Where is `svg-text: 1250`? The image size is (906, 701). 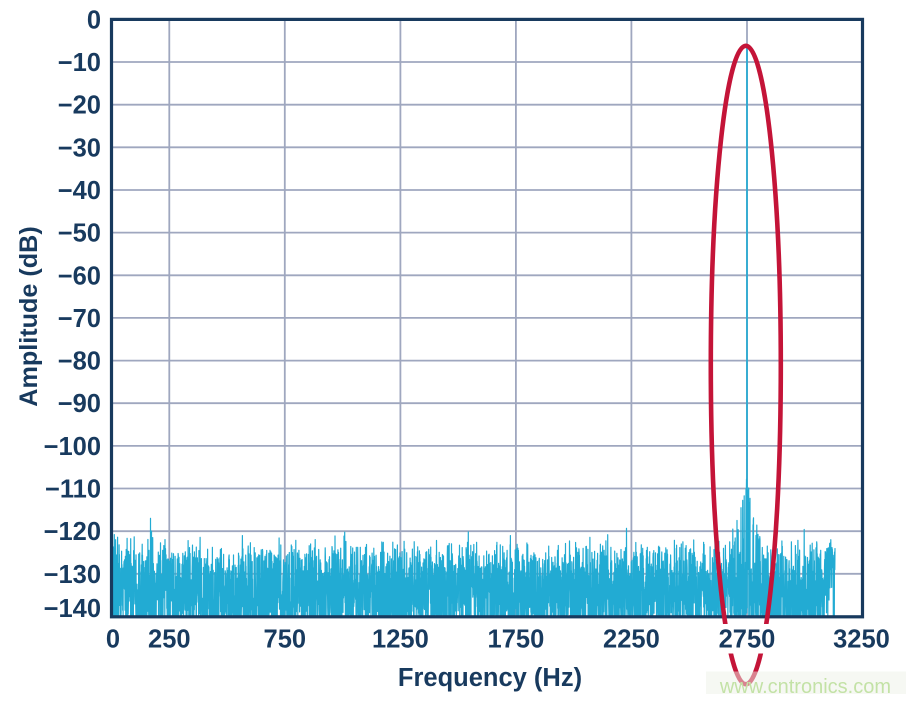
svg-text: 1250 is located at coordinates (400, 640).